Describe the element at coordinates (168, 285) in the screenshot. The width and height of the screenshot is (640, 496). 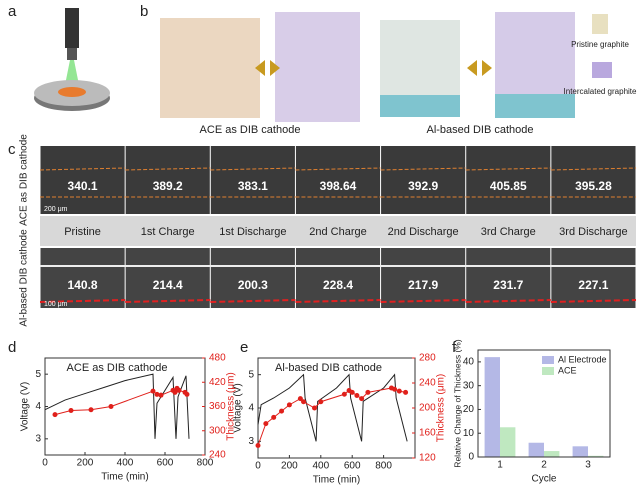
I see `thickness-value: 214.4` at that location.